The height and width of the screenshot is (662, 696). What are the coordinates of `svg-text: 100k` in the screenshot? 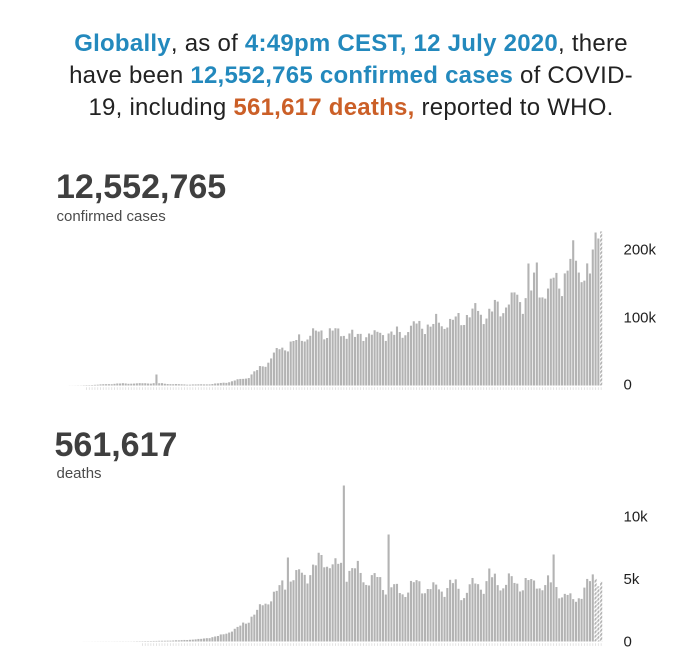 It's located at (640, 318).